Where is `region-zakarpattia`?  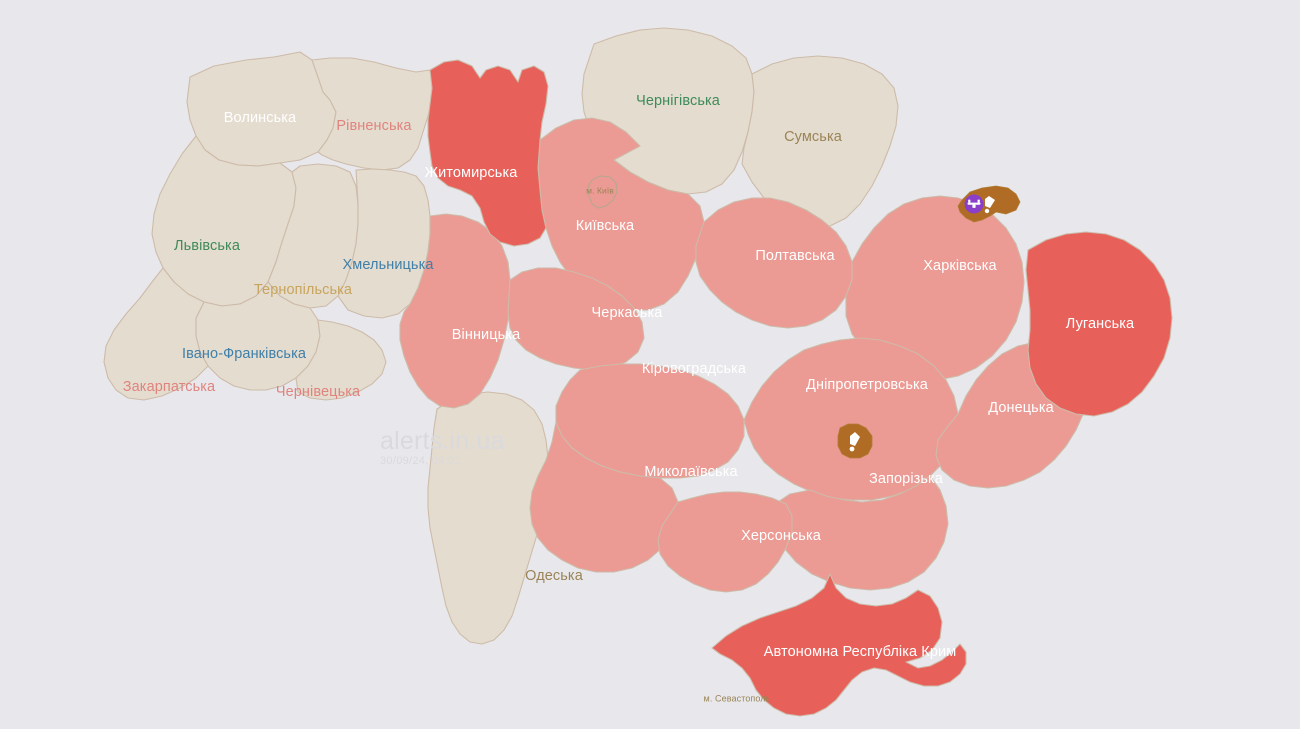
region-zakarpattia is located at coordinates (156, 334).